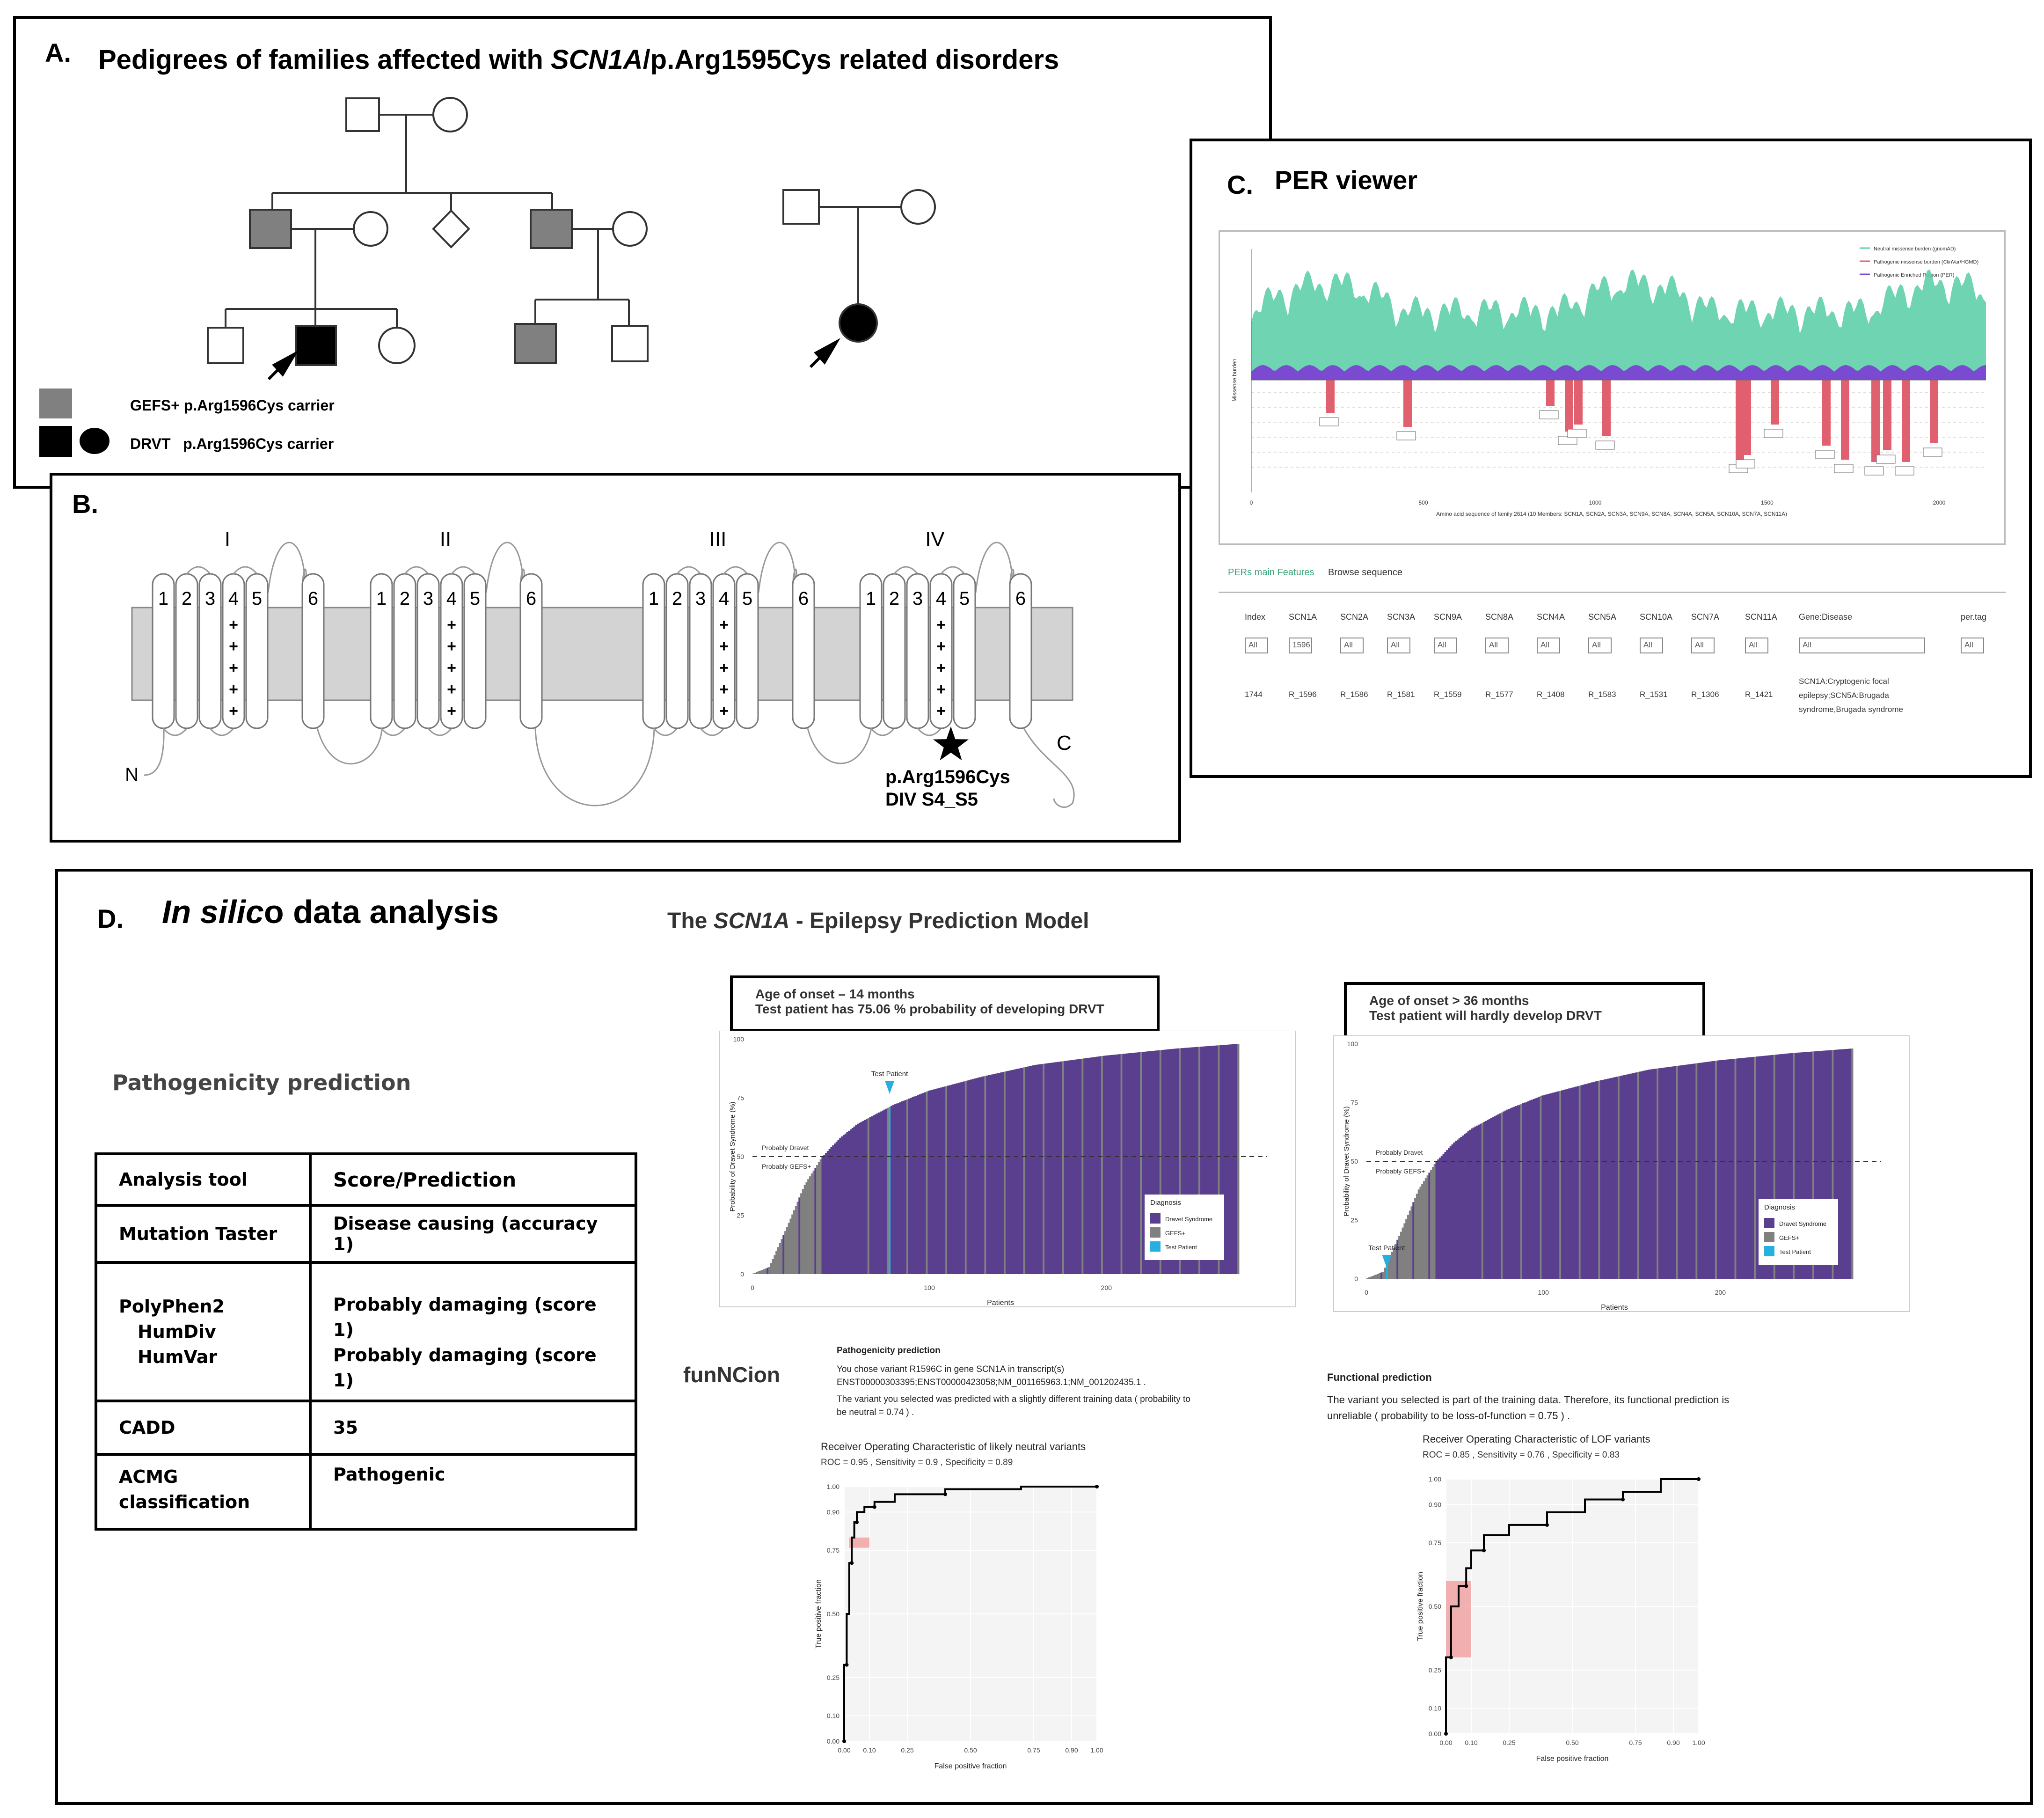 The image size is (2044, 1818). I want to click on polyphen-humvar: HumVar, so click(178, 1357).